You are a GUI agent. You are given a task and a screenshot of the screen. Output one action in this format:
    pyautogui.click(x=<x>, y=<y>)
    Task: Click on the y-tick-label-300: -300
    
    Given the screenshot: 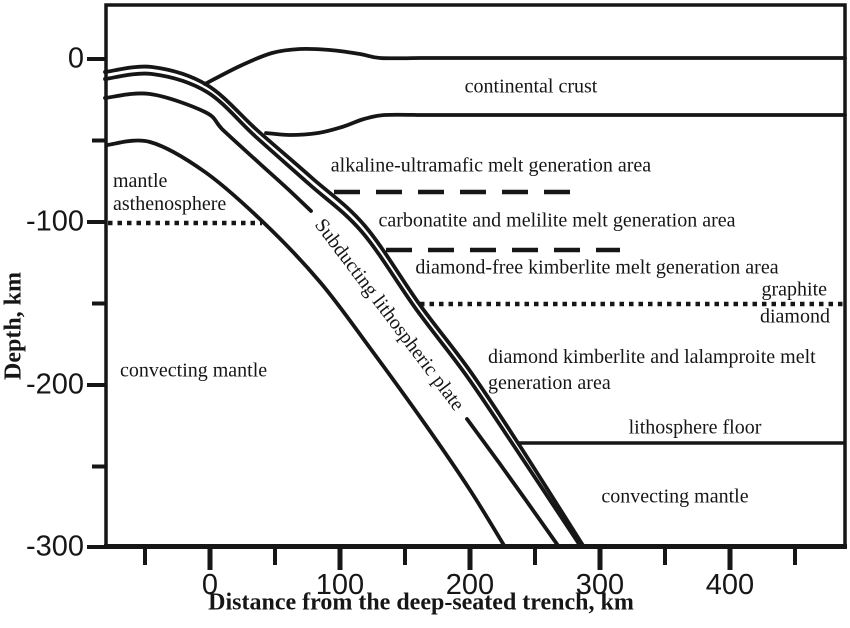 What is the action you would take?
    pyautogui.click(x=54, y=546)
    